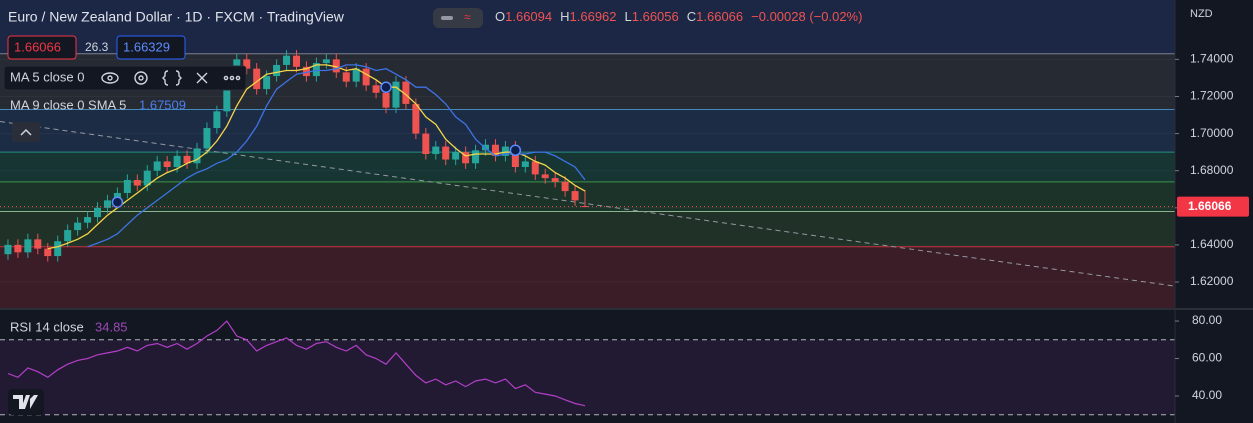 This screenshot has width=1253, height=423. What do you see at coordinates (1201, 14) in the screenshot?
I see `currency: NZD` at bounding box center [1201, 14].